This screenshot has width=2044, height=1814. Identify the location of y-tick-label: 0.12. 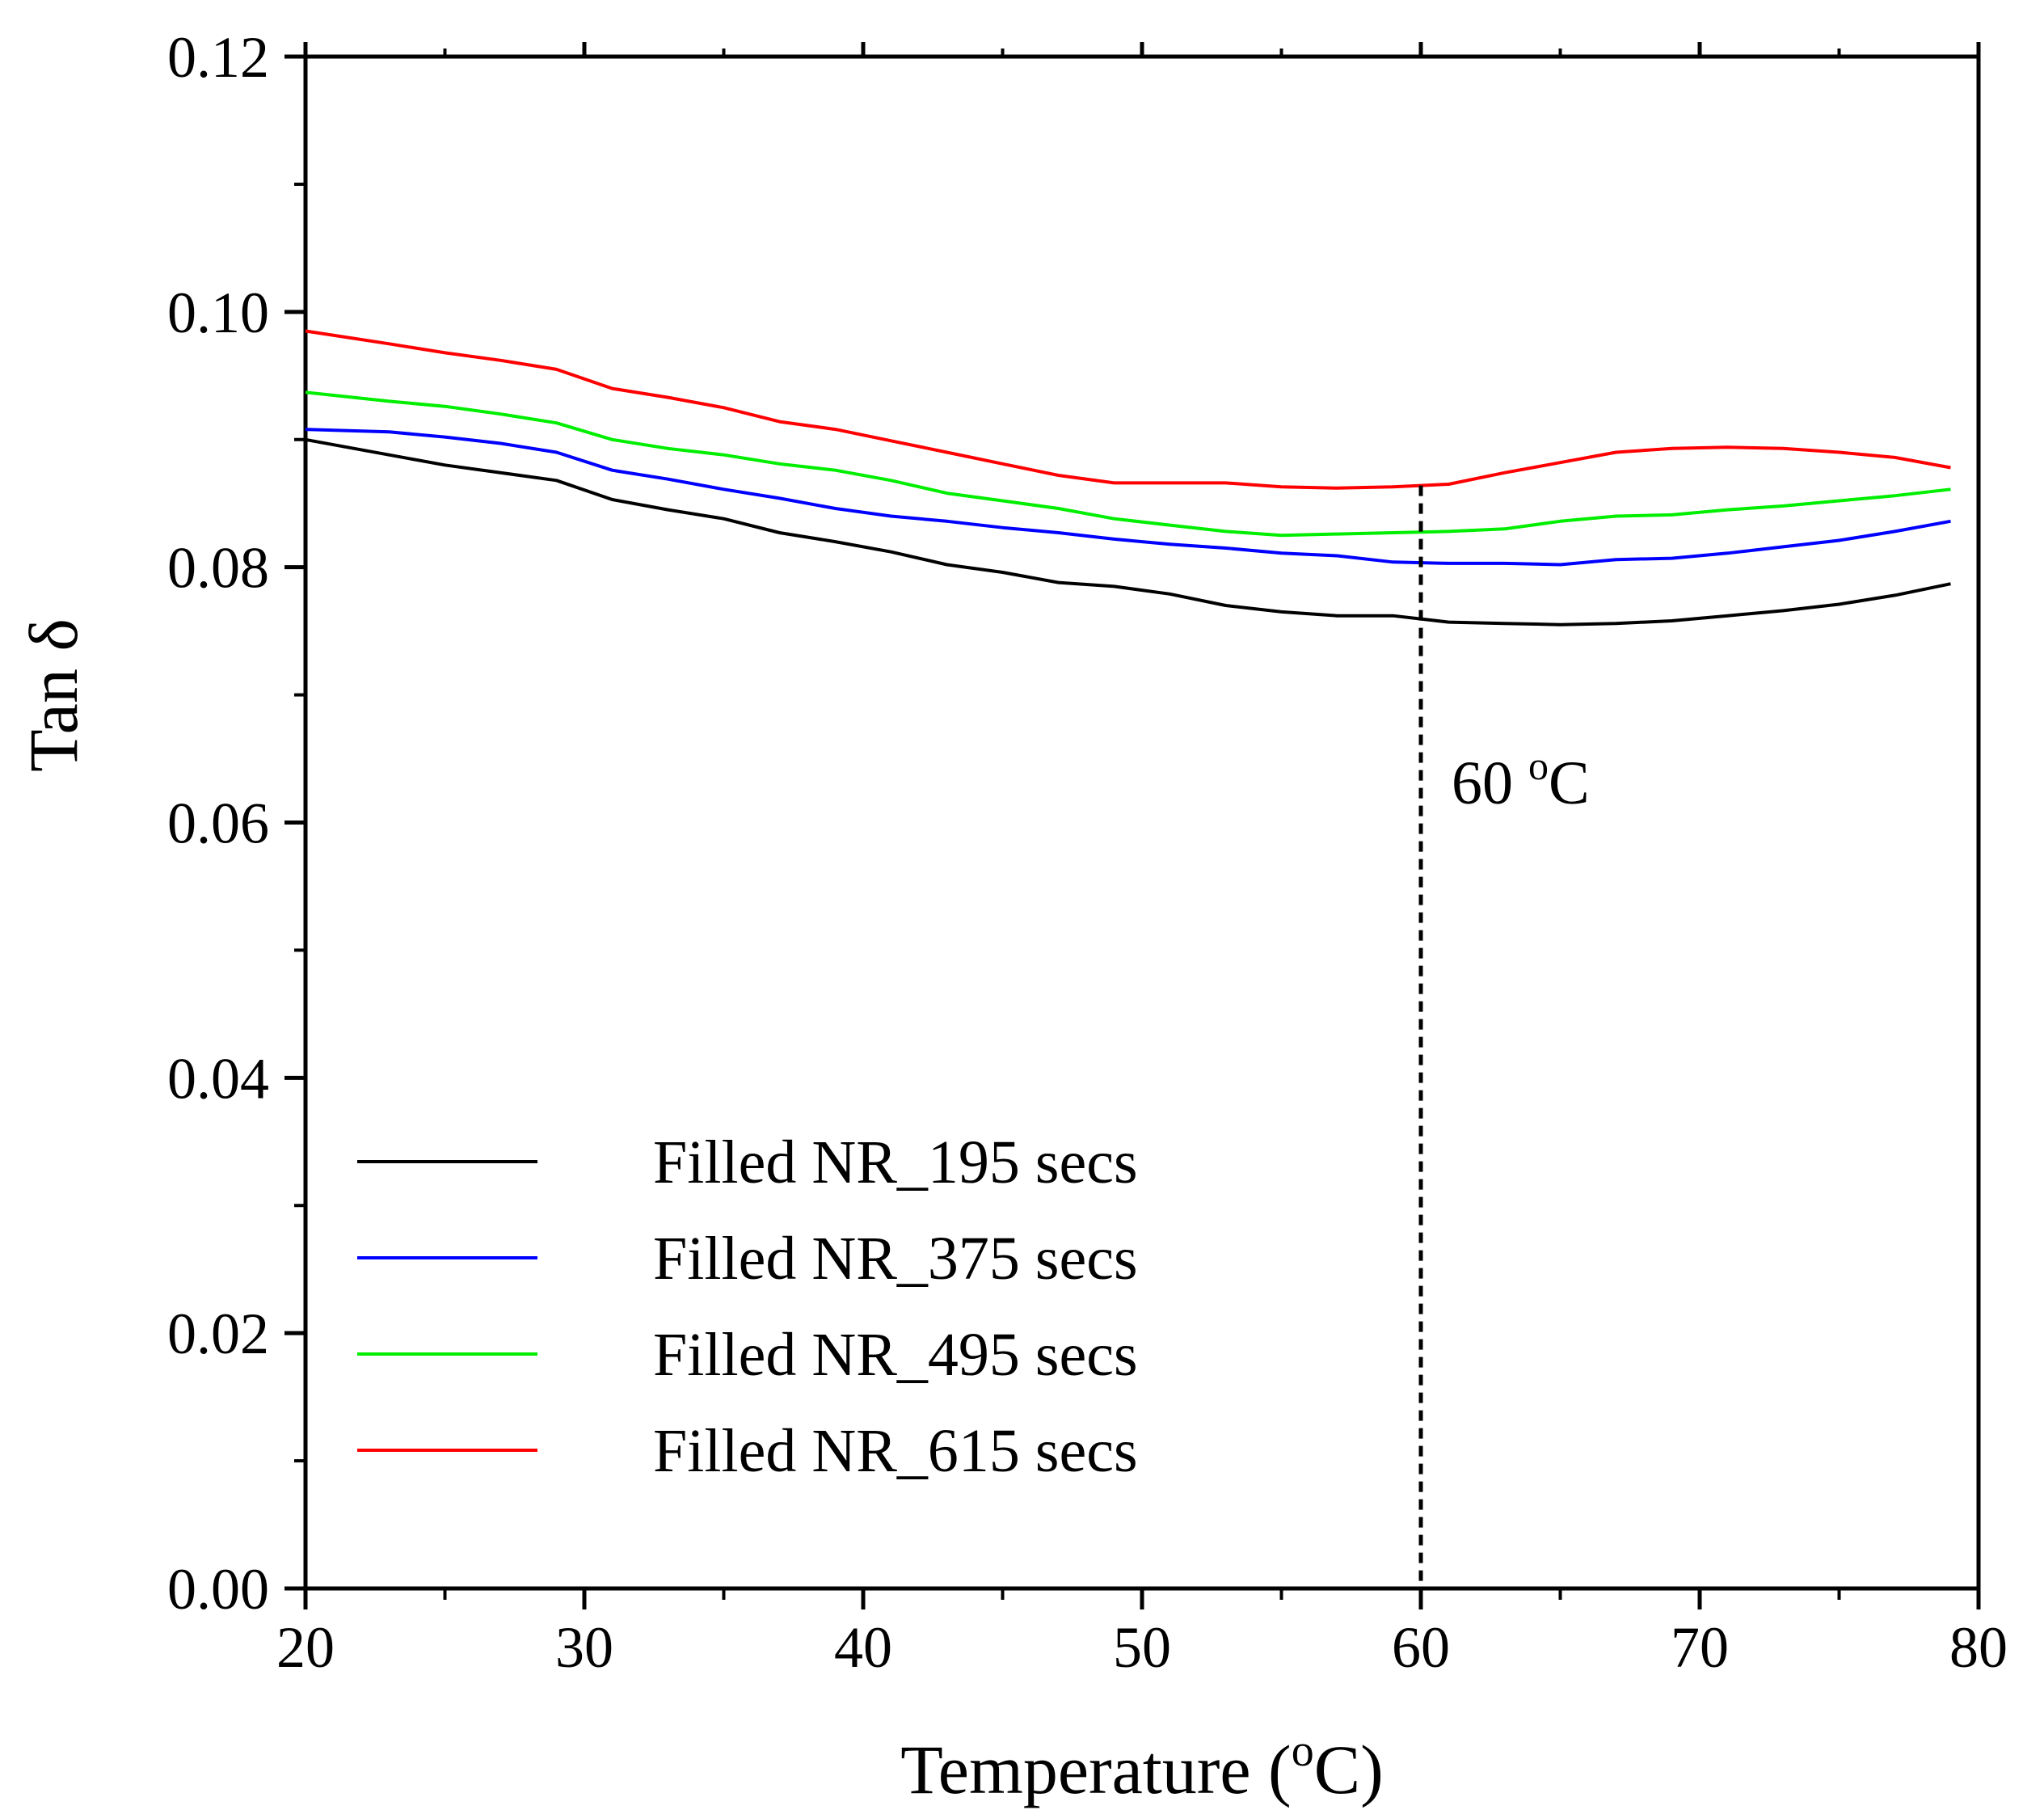
(218, 57).